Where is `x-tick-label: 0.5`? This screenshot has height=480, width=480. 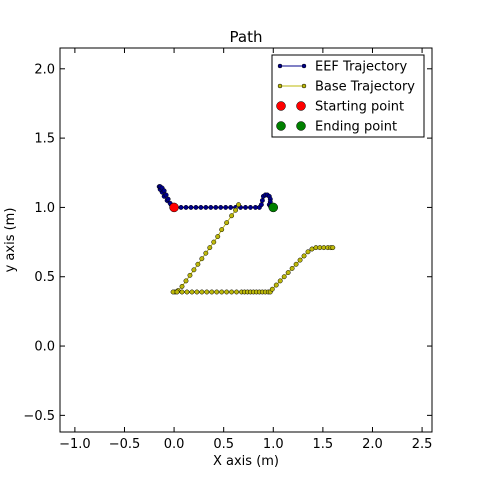 x-tick-label: 0.5 is located at coordinates (223, 444).